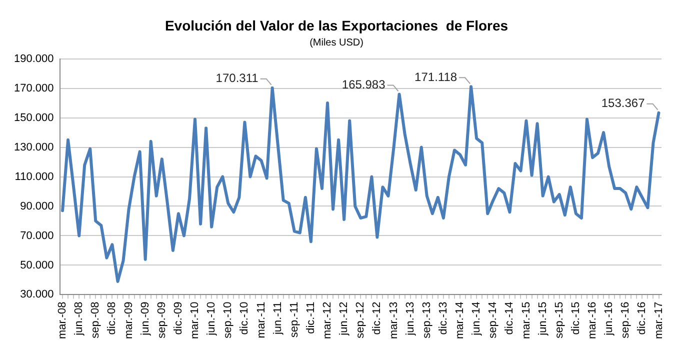 This screenshot has width=683, height=350. Describe the element at coordinates (162, 320) in the screenshot. I see `x-tick-label: sep.-09` at that location.